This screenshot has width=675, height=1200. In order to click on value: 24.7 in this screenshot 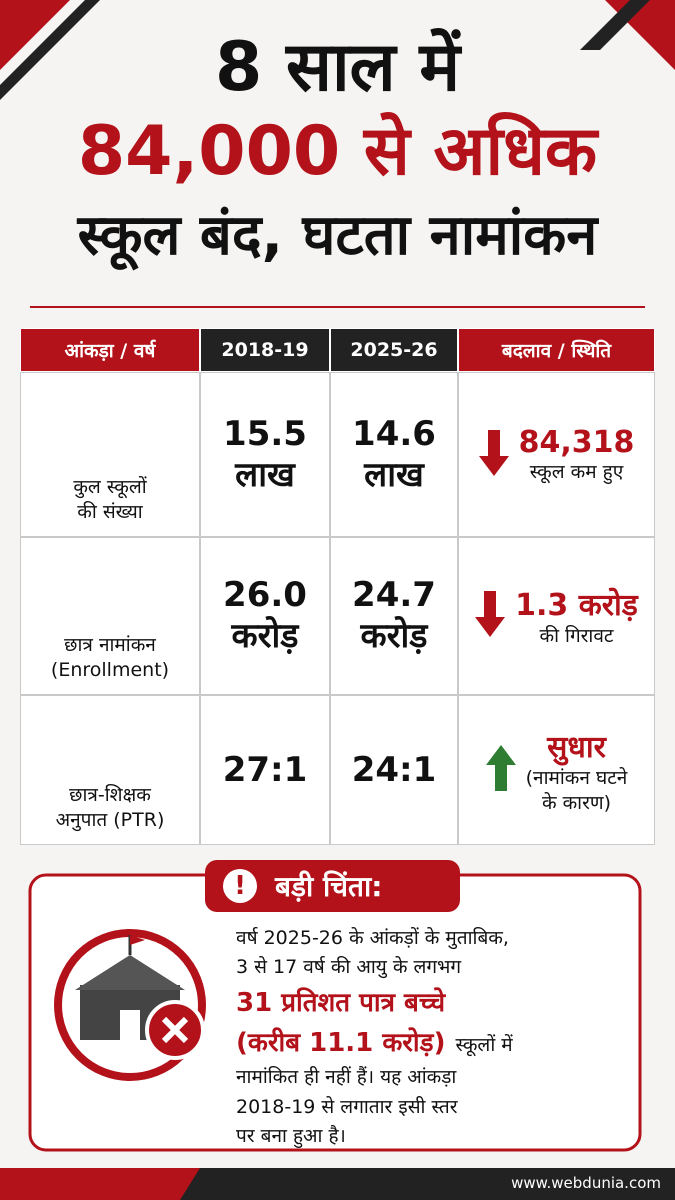, I will do `click(394, 595)`.